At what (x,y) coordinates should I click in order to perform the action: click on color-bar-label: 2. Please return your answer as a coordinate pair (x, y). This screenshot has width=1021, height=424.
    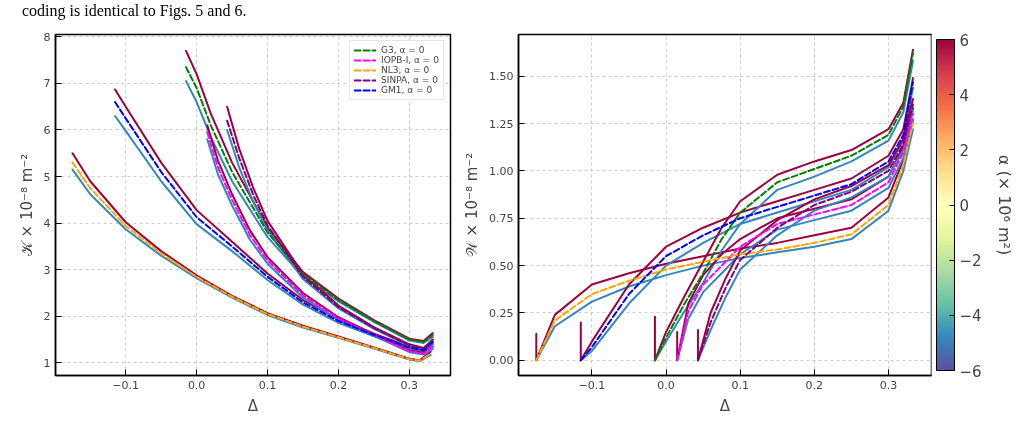
    Looking at the image, I should click on (964, 150).